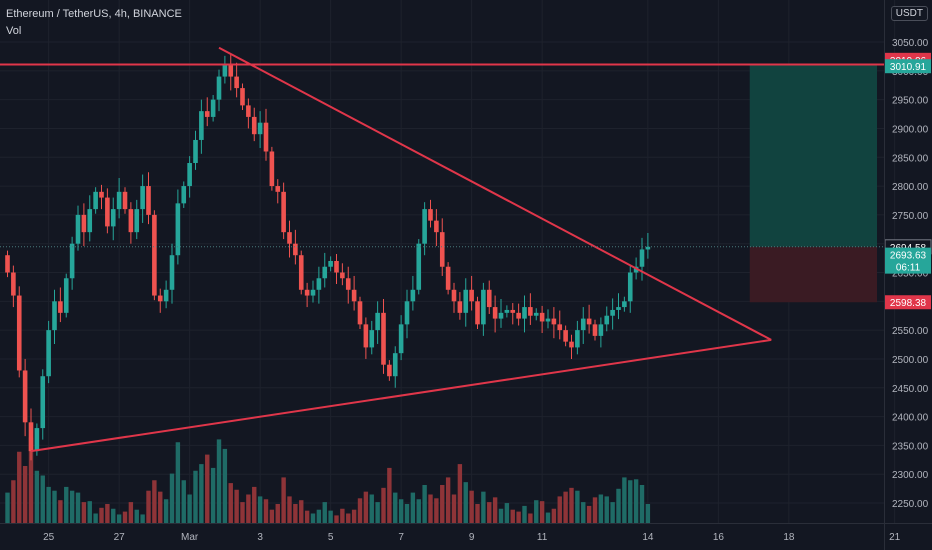  I want to click on volume-indicator-label: Vol, so click(14, 31).